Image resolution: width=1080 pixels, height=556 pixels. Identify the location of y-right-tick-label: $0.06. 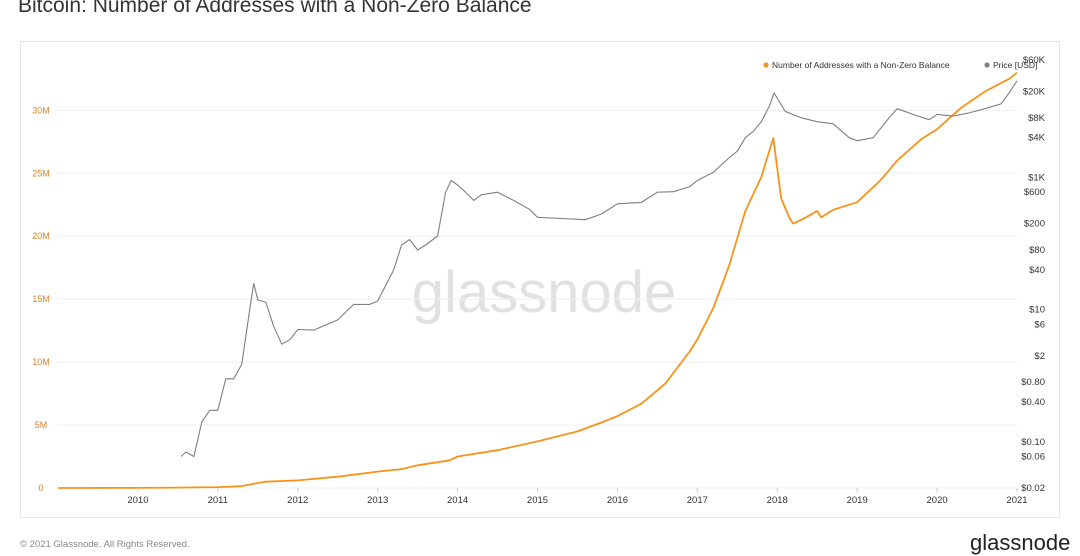
(1033, 456).